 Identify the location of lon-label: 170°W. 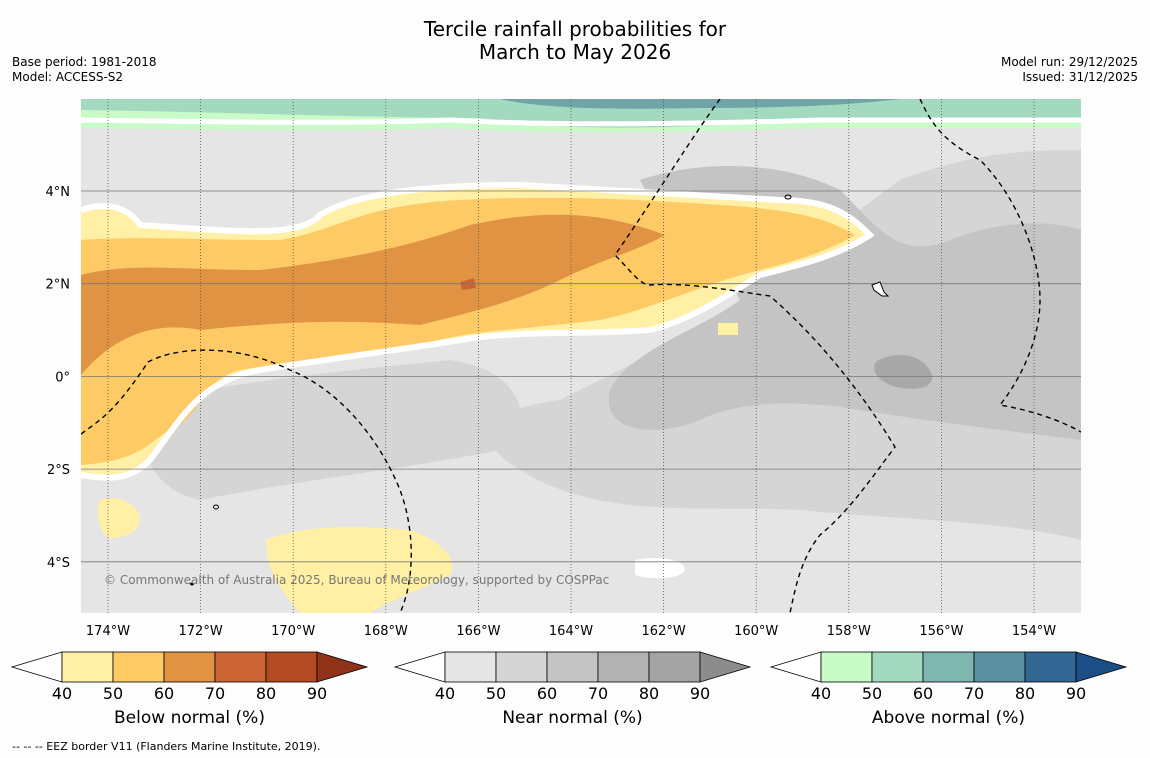
(293, 631).